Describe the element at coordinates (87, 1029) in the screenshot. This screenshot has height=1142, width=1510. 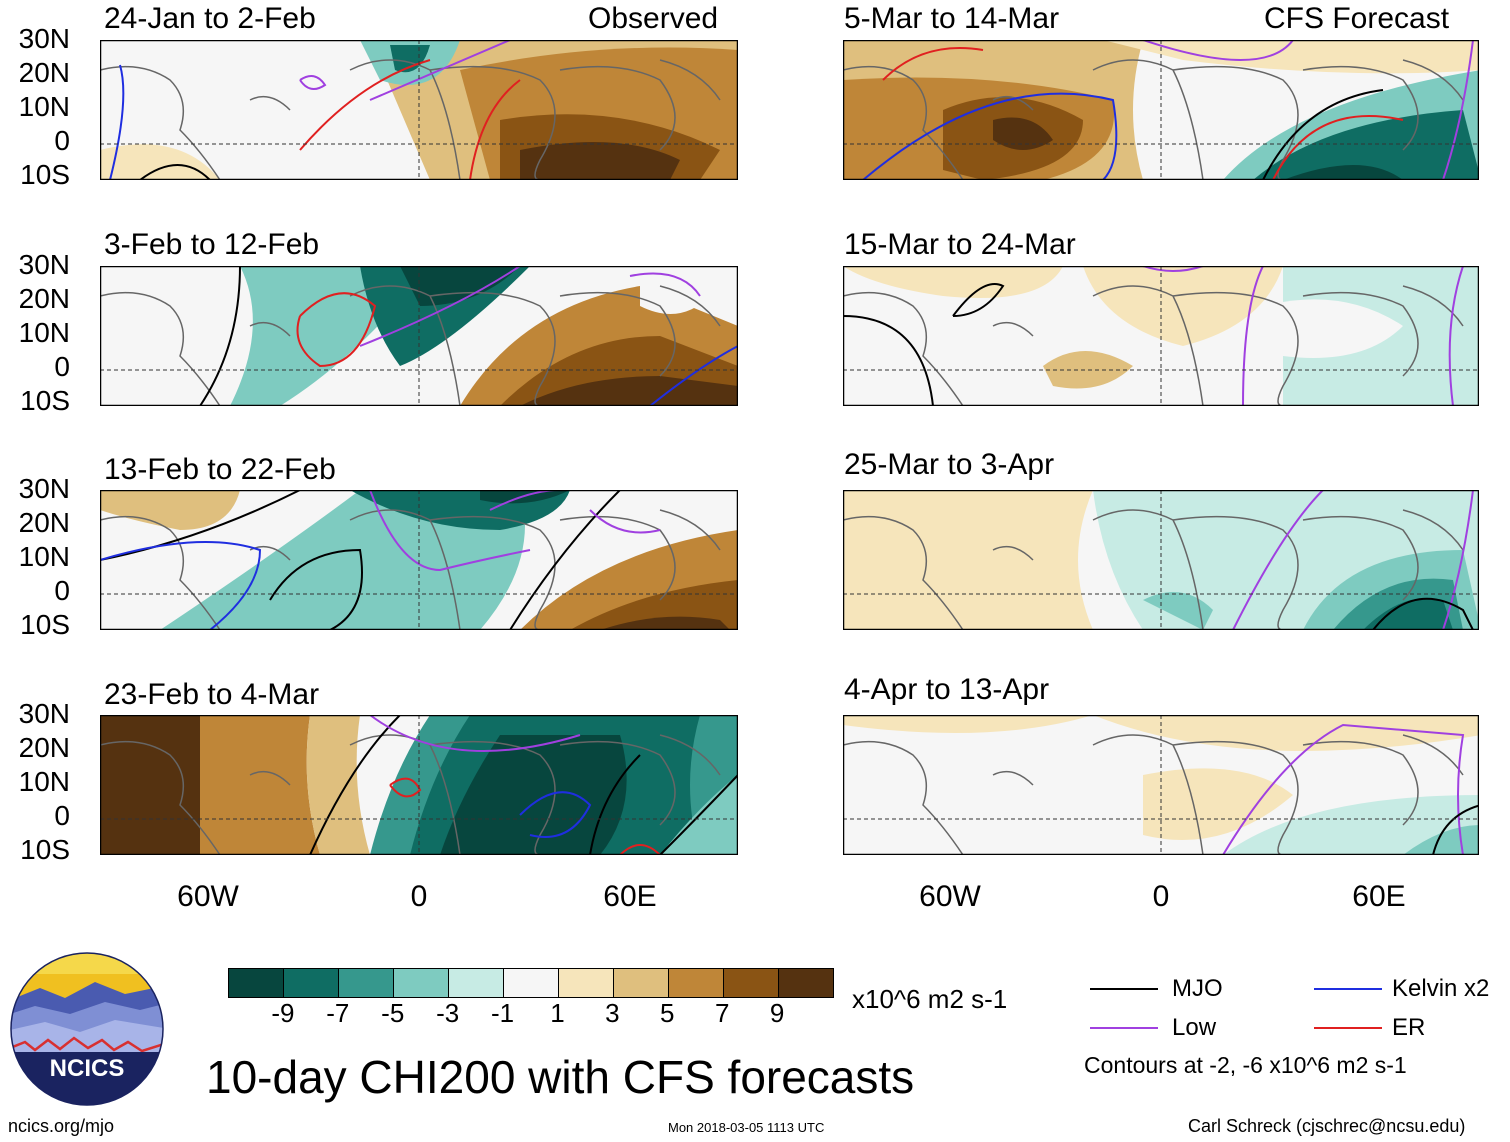
I see `ncics-logo: NCICS` at that location.